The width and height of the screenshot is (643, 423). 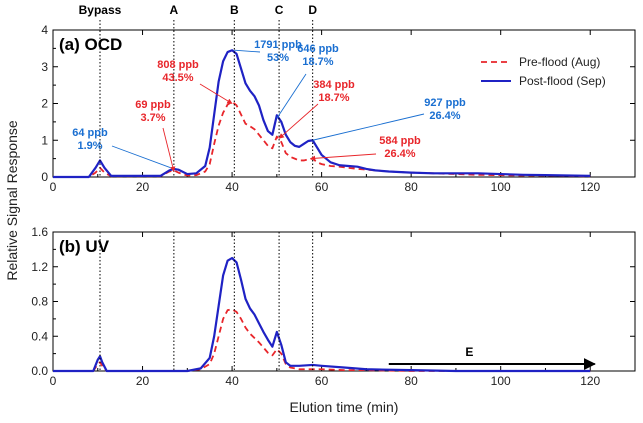 What do you see at coordinates (178, 65) in the screenshot?
I see `annotation-text: 808 ppb` at bounding box center [178, 65].